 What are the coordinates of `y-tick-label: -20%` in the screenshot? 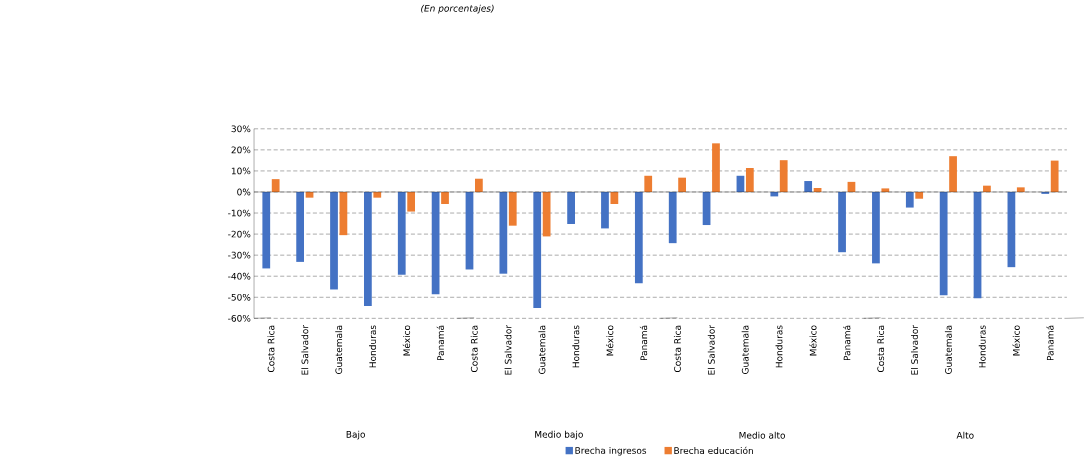 It's located at (239, 234).